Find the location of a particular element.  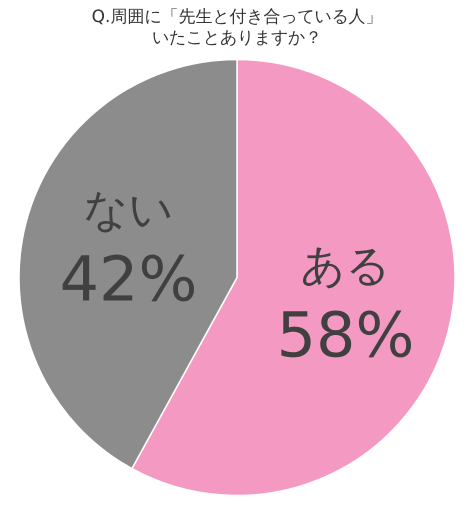

slice-label: ある is located at coordinates (345, 266).